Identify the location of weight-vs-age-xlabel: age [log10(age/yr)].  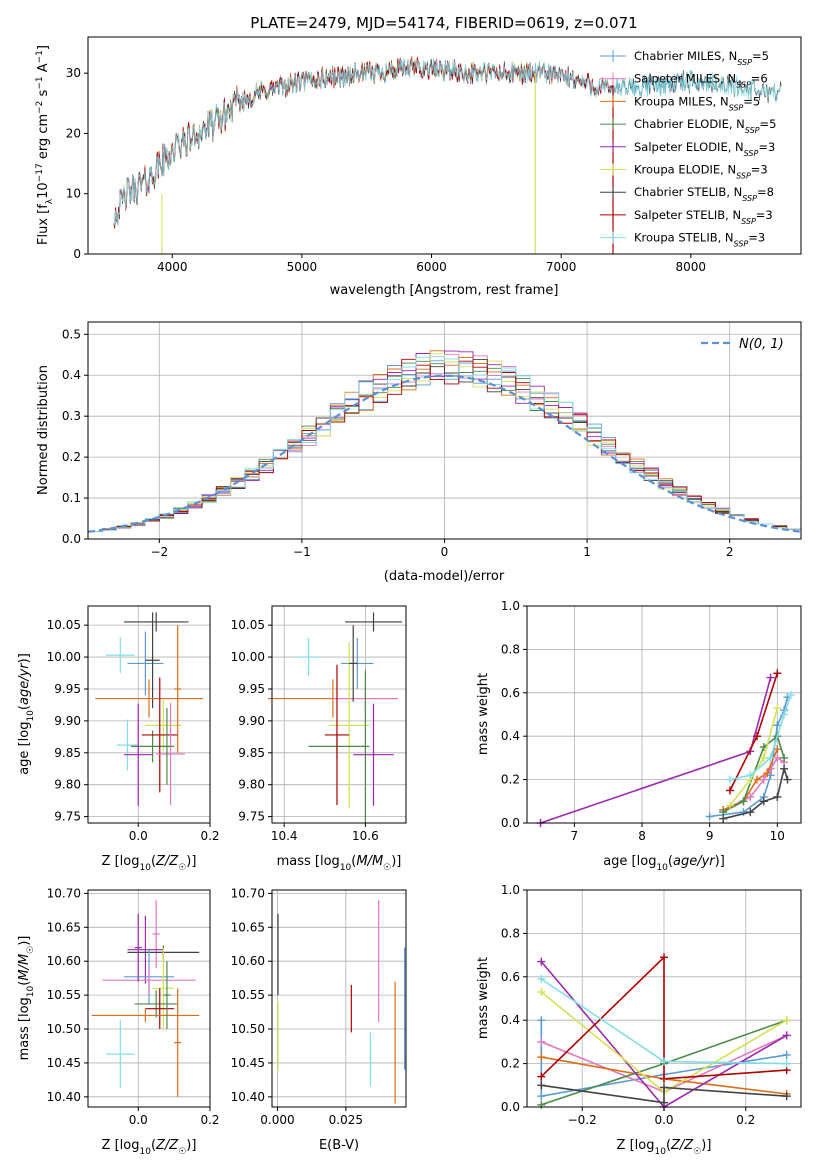
(664, 863).